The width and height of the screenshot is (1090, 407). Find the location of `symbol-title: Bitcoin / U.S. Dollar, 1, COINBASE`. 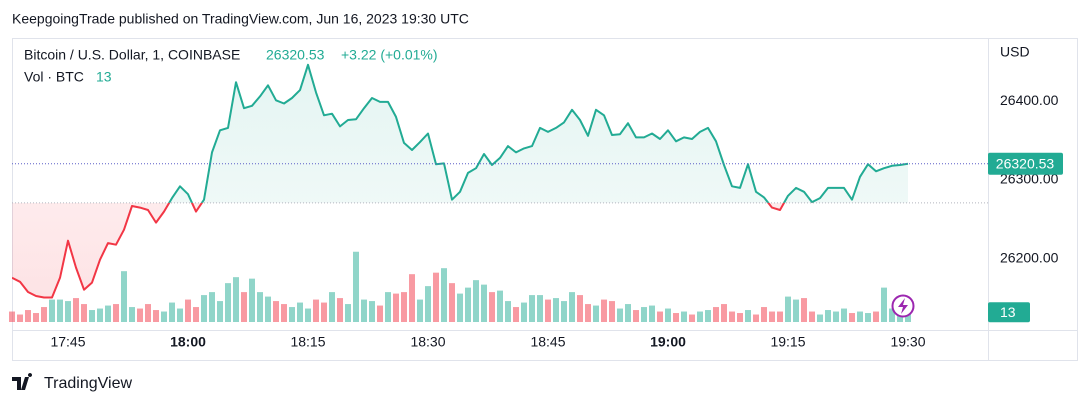

symbol-title: Bitcoin / U.S. Dollar, 1, COINBASE is located at coordinates (132, 55).